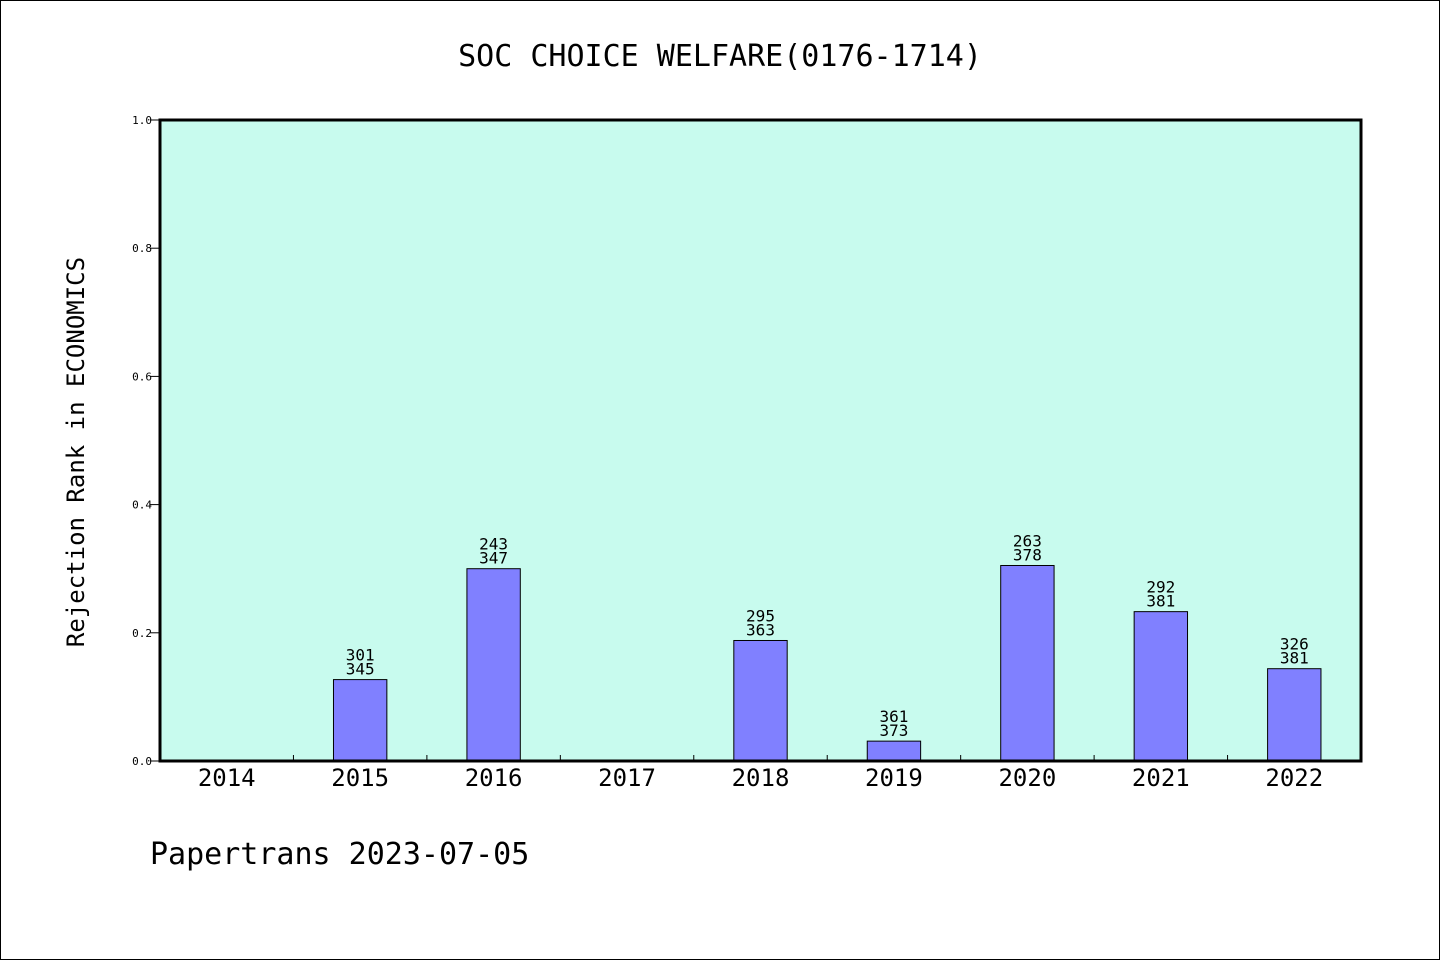  I want to click on bar-label-top: 326, so click(1294, 644).